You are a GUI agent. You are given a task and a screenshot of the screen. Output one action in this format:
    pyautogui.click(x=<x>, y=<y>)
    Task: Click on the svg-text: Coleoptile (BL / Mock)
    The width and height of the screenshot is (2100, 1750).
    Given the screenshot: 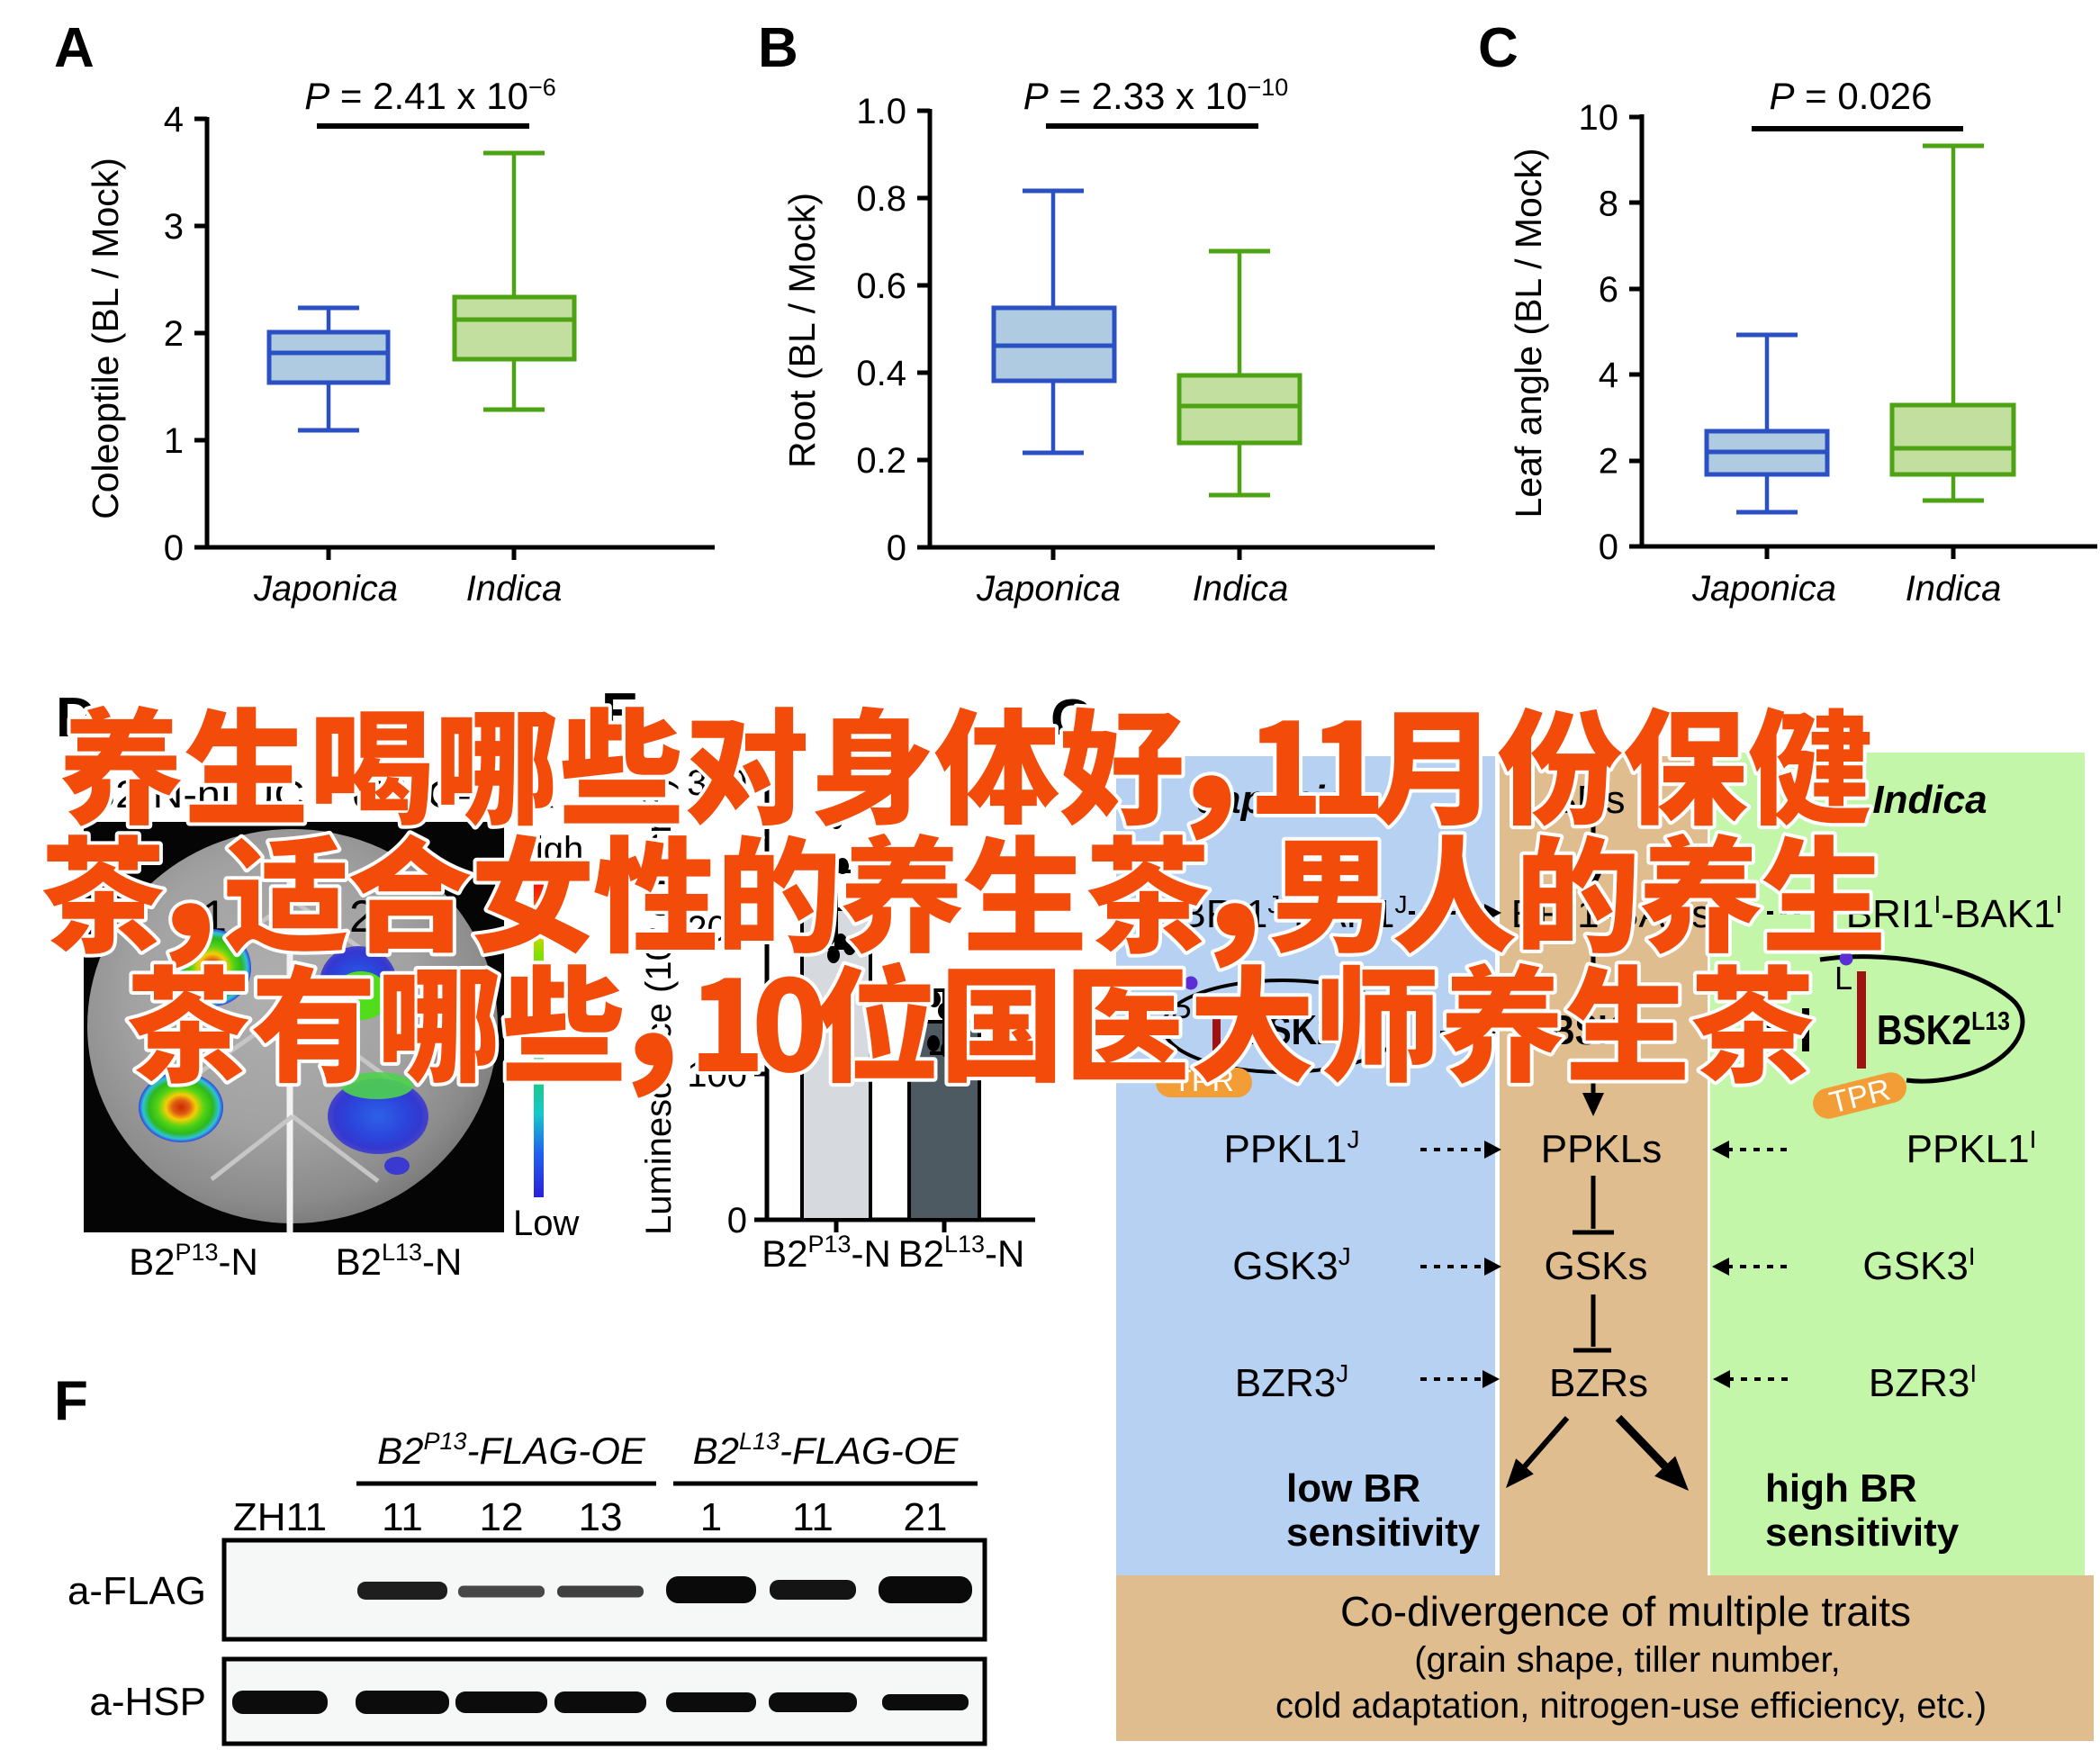 What is the action you would take?
    pyautogui.click(x=105, y=338)
    